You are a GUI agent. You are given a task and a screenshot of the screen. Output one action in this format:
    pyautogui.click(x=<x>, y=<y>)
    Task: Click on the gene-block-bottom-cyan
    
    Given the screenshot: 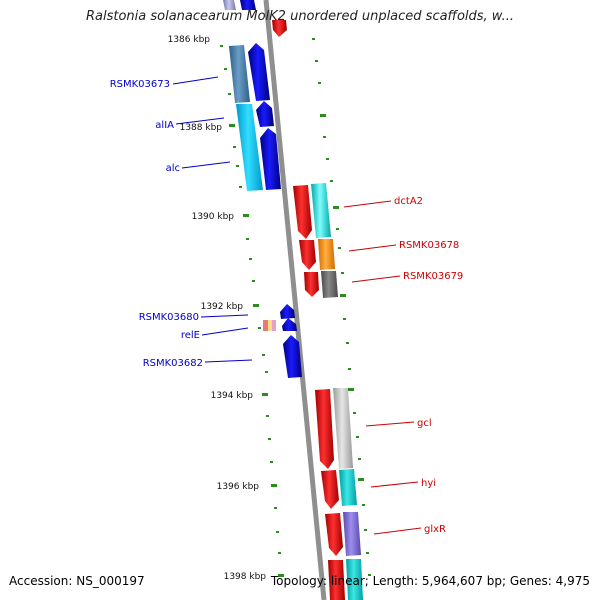 What is the action you would take?
    pyautogui.click(x=354, y=579)
    